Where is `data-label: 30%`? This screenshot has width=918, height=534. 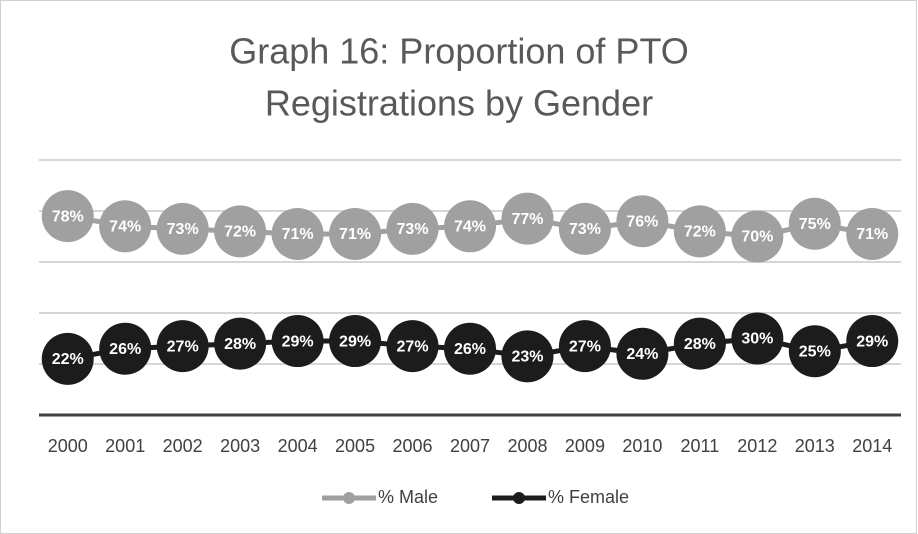 data-label: 30% is located at coordinates (757, 339).